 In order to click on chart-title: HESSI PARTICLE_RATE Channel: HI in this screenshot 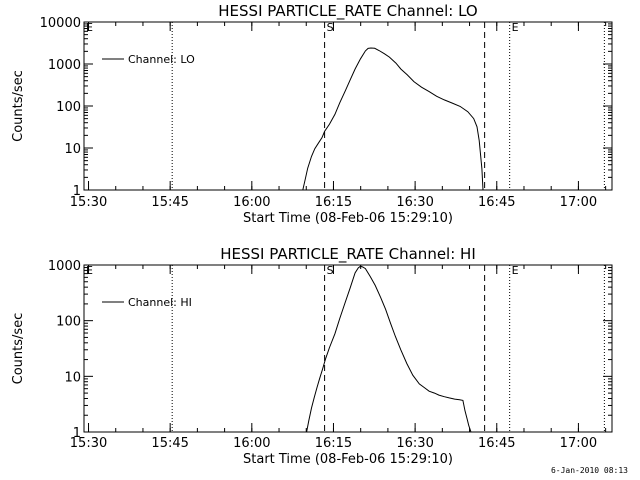, I will do `click(348, 254)`.